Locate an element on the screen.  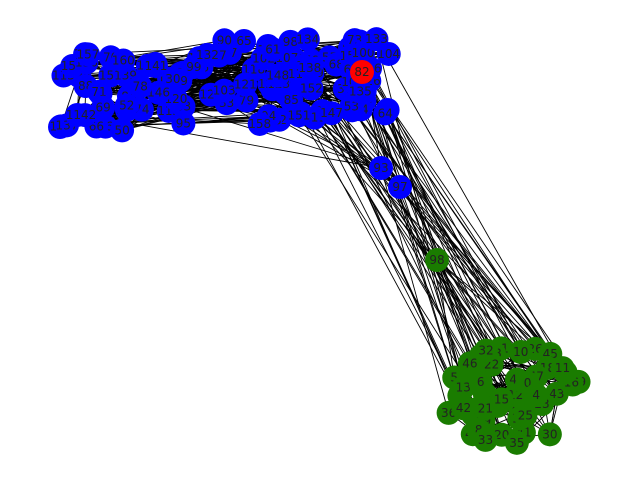
node-label: 65 is located at coordinates (243, 41).